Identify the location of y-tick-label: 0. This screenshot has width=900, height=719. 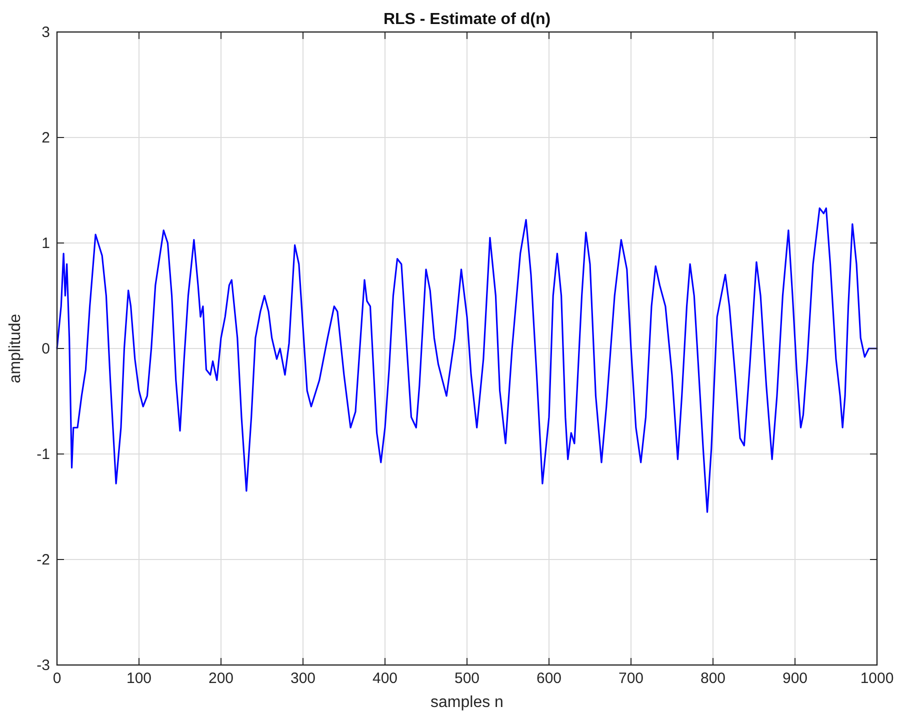
(46, 349).